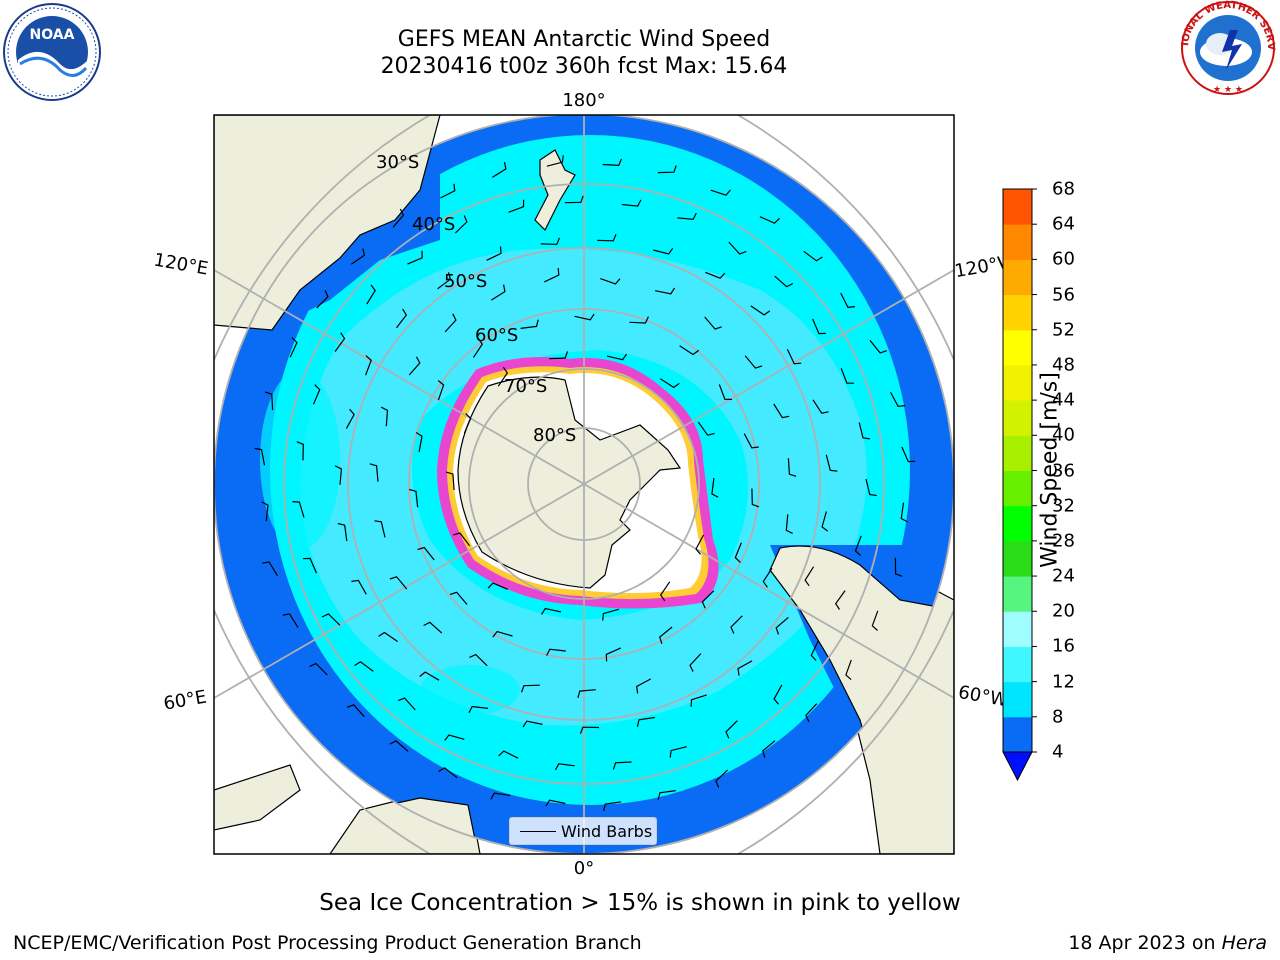  I want to click on lon-label-0: 0°, so click(584, 868).